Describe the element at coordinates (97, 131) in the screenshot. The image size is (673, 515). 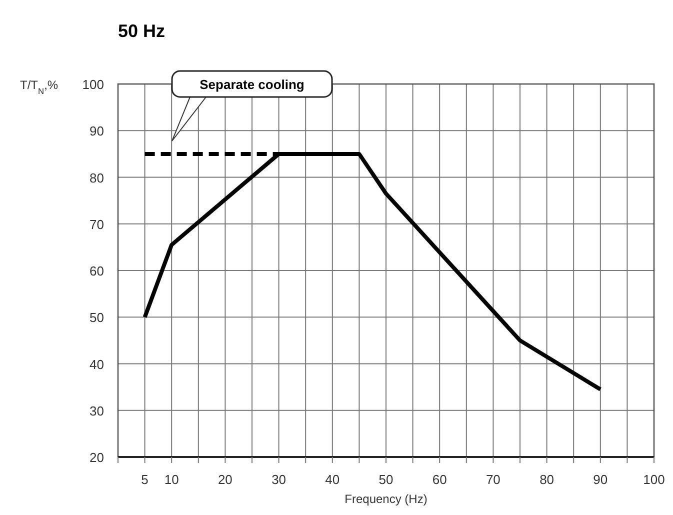
I see `y-tick-label: 90` at that location.